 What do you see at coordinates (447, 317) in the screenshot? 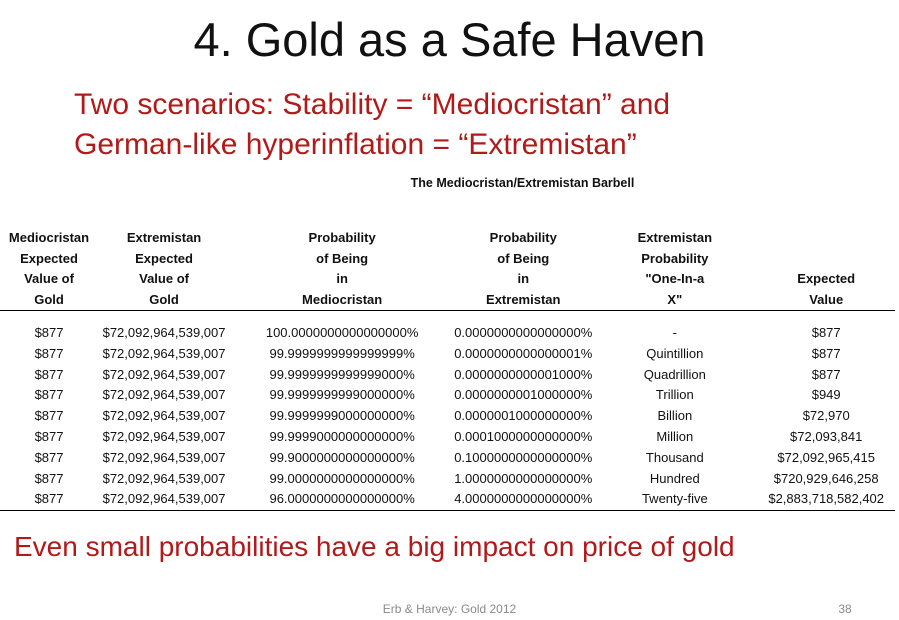
I see `table-spacer-row` at bounding box center [447, 317].